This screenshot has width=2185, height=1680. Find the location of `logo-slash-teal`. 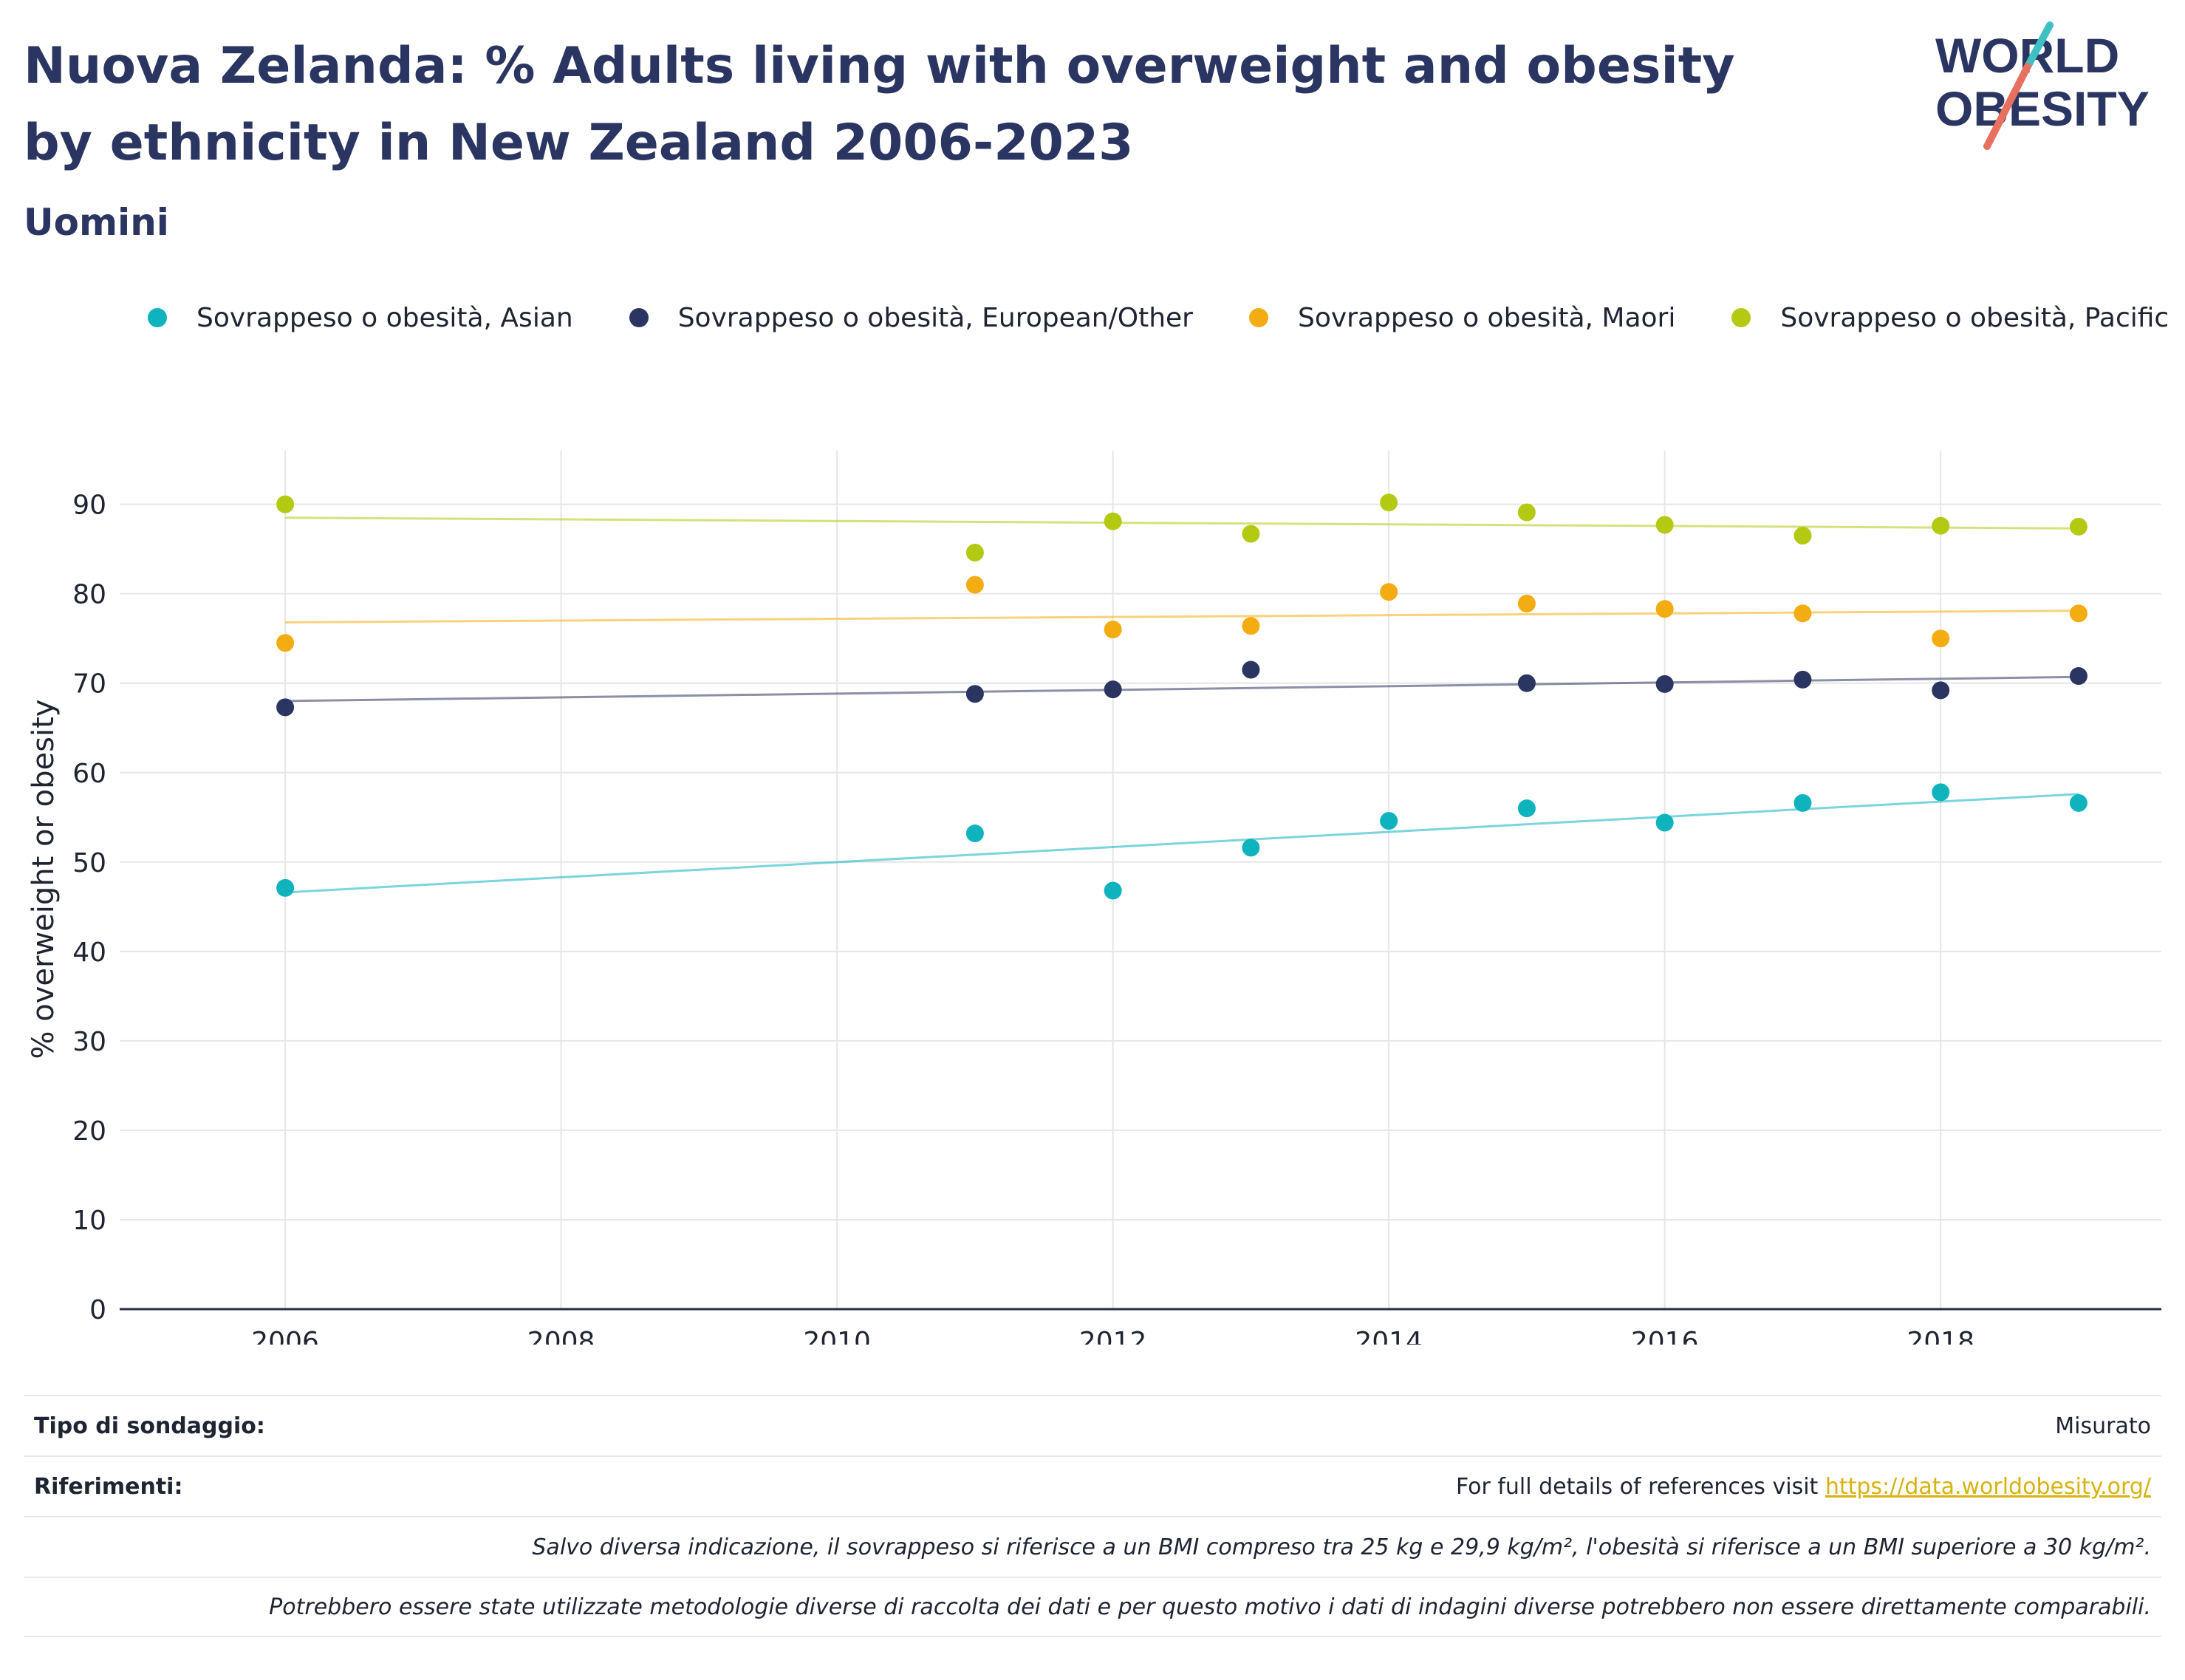

logo-slash-teal is located at coordinates (2039, 45).